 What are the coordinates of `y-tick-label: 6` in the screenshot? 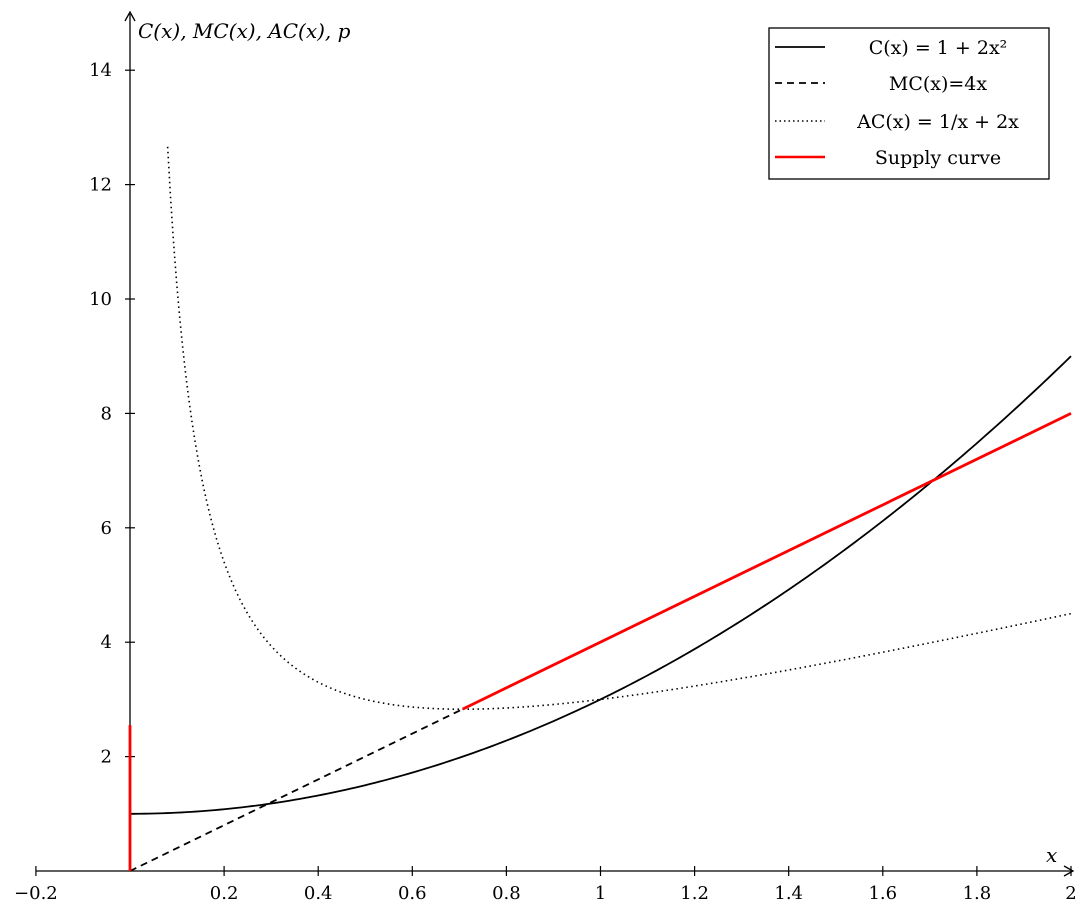 It's located at (106, 528).